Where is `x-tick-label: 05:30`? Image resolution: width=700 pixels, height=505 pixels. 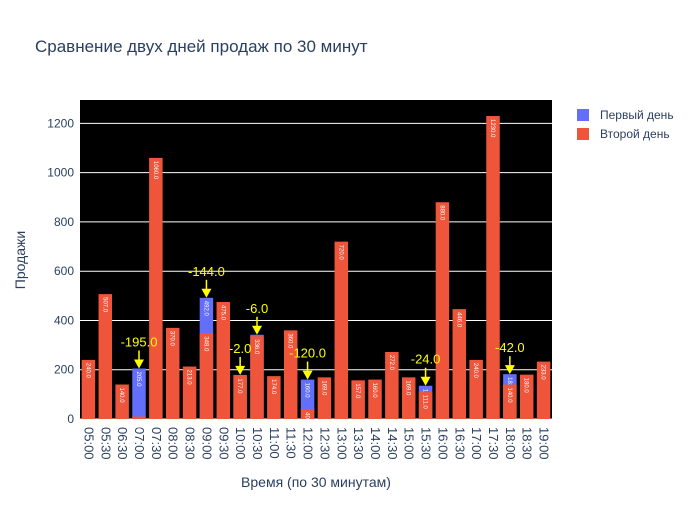
x-tick-label: 05:30 is located at coordinates (105, 443).